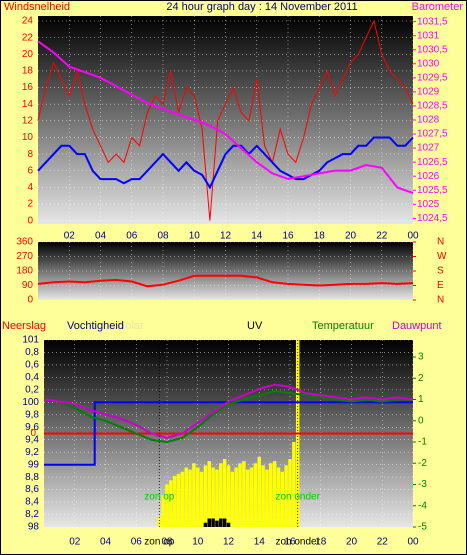 The width and height of the screenshot is (467, 555). What do you see at coordinates (440, 285) in the screenshot?
I see `y2-tick-label: E` at bounding box center [440, 285].